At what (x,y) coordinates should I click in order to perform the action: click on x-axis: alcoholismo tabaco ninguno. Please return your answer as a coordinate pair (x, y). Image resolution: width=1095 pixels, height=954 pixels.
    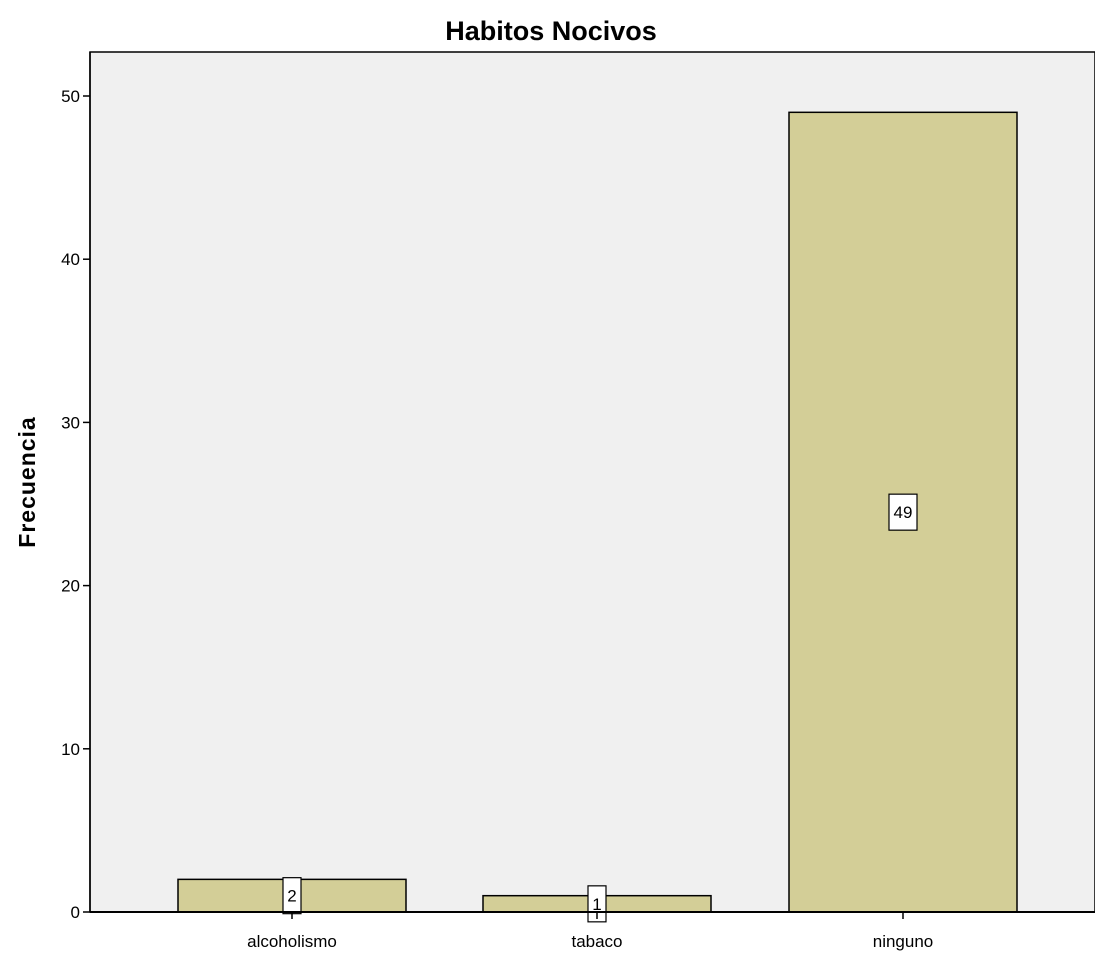
    Looking at the image, I should click on (592, 931).